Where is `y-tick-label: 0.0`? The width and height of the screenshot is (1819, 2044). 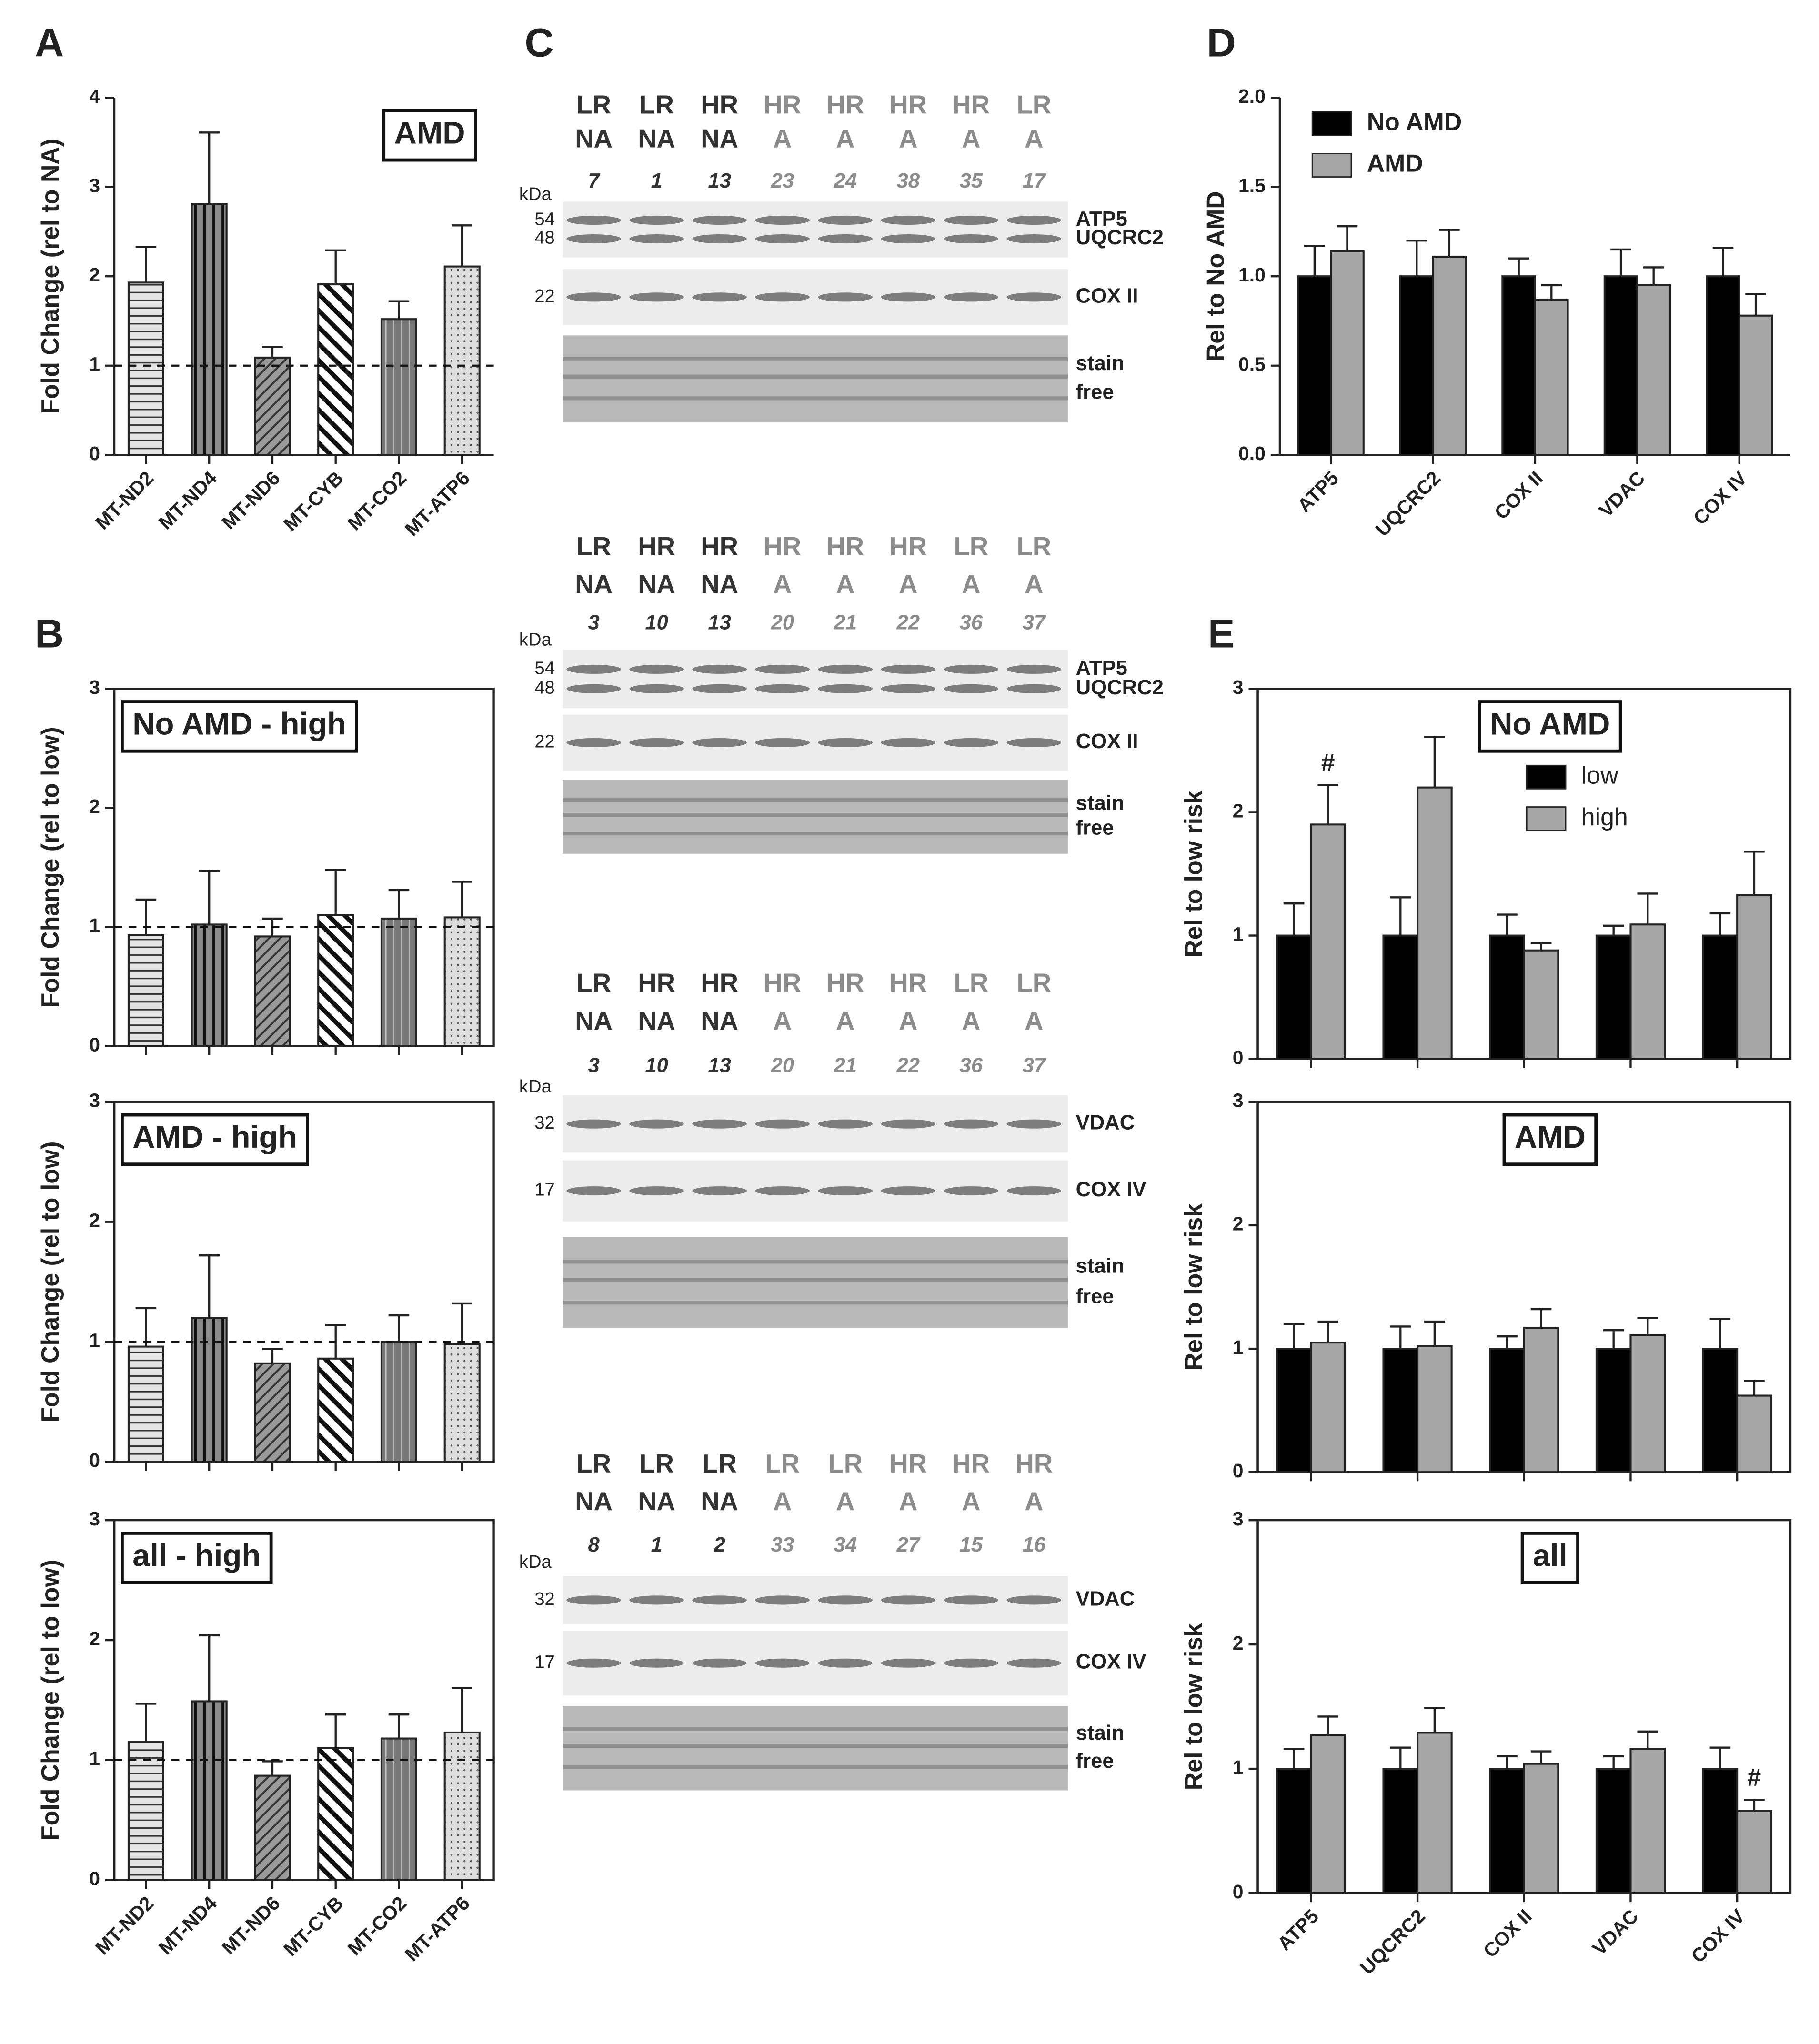
y-tick-label: 0.0 is located at coordinates (1252, 453).